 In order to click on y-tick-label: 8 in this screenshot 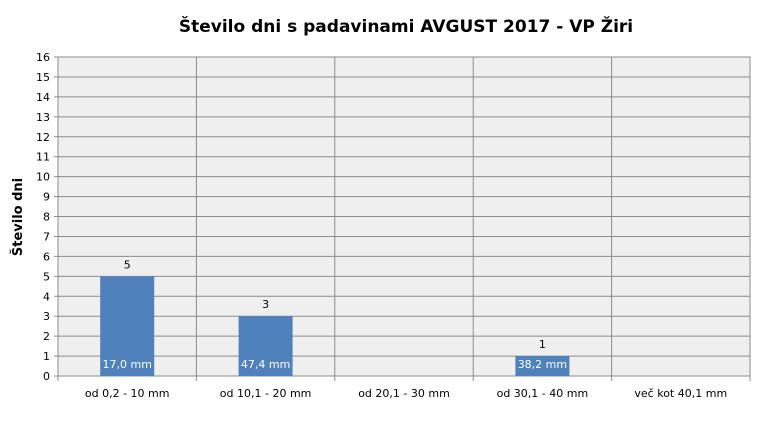, I will do `click(46, 217)`.